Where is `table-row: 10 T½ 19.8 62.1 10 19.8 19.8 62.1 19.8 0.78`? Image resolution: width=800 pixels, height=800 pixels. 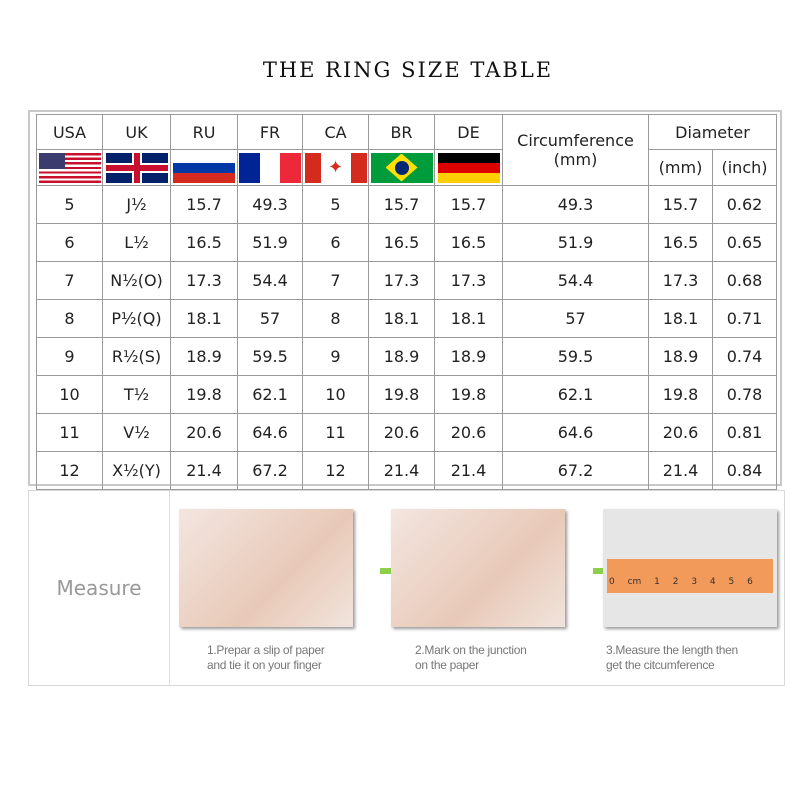
table-row: 10 T½ 19.8 62.1 10 19.8 19.8 62.1 19.8 0.78 is located at coordinates (406, 394).